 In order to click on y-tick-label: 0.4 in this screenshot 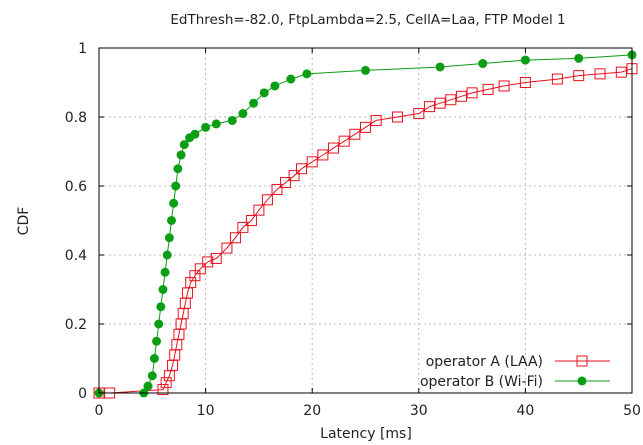, I will do `click(76, 256)`.